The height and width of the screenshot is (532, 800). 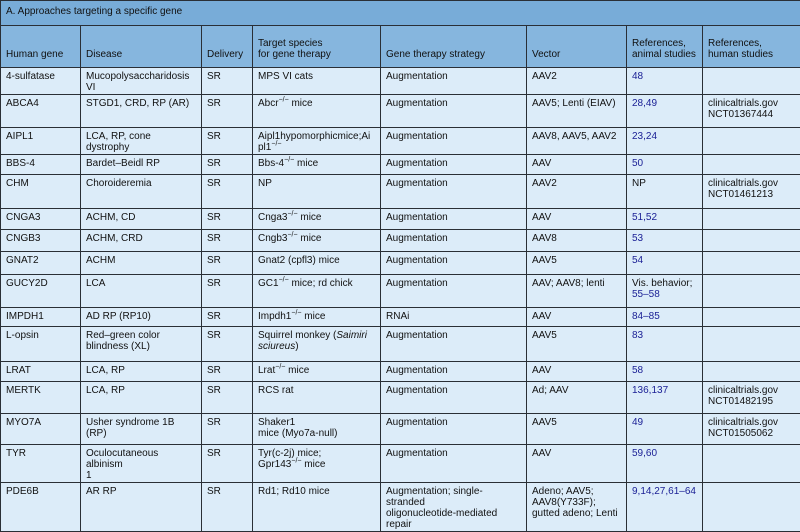 What do you see at coordinates (23, 390) in the screenshot?
I see `gene-text: MERTK` at bounding box center [23, 390].